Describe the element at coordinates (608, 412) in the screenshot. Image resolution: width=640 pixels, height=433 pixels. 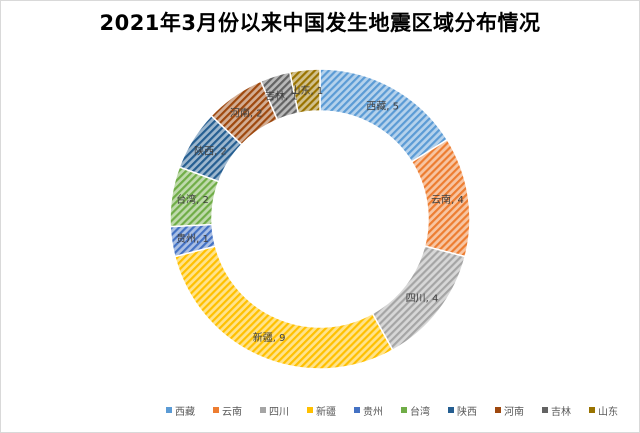
I see `legend-label: 山东` at that location.